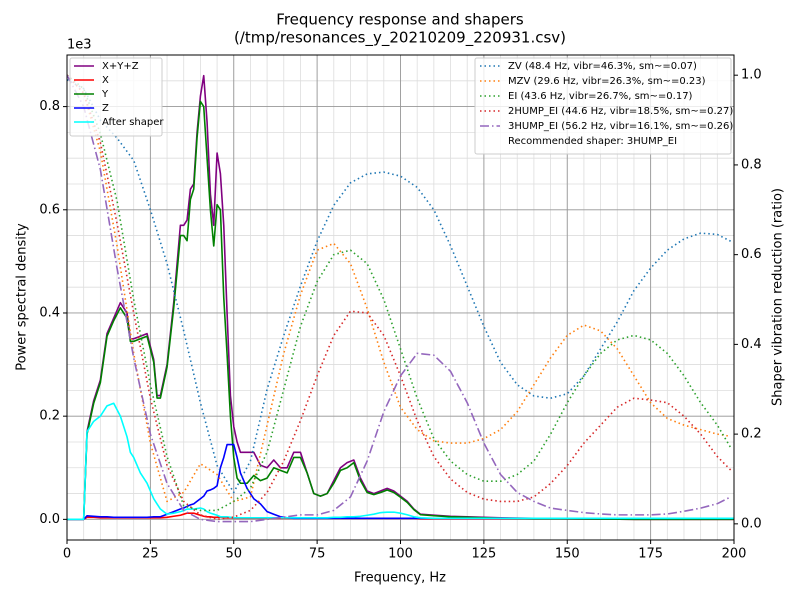  Describe the element at coordinates (751, 75) in the screenshot. I see `y2-tick-label: 1.0` at that location.